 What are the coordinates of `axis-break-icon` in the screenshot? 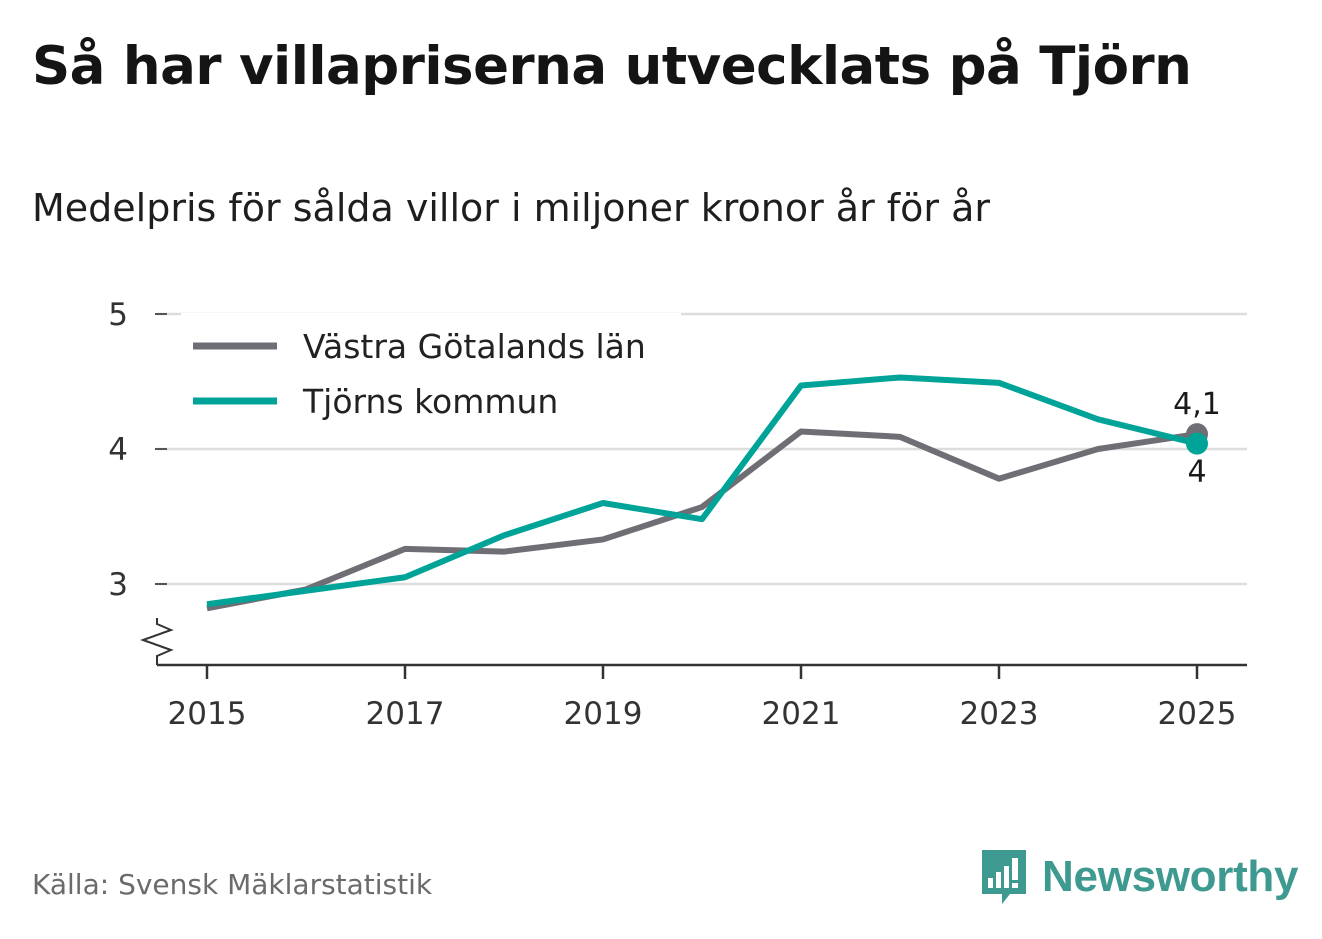 It's located at (157, 641).